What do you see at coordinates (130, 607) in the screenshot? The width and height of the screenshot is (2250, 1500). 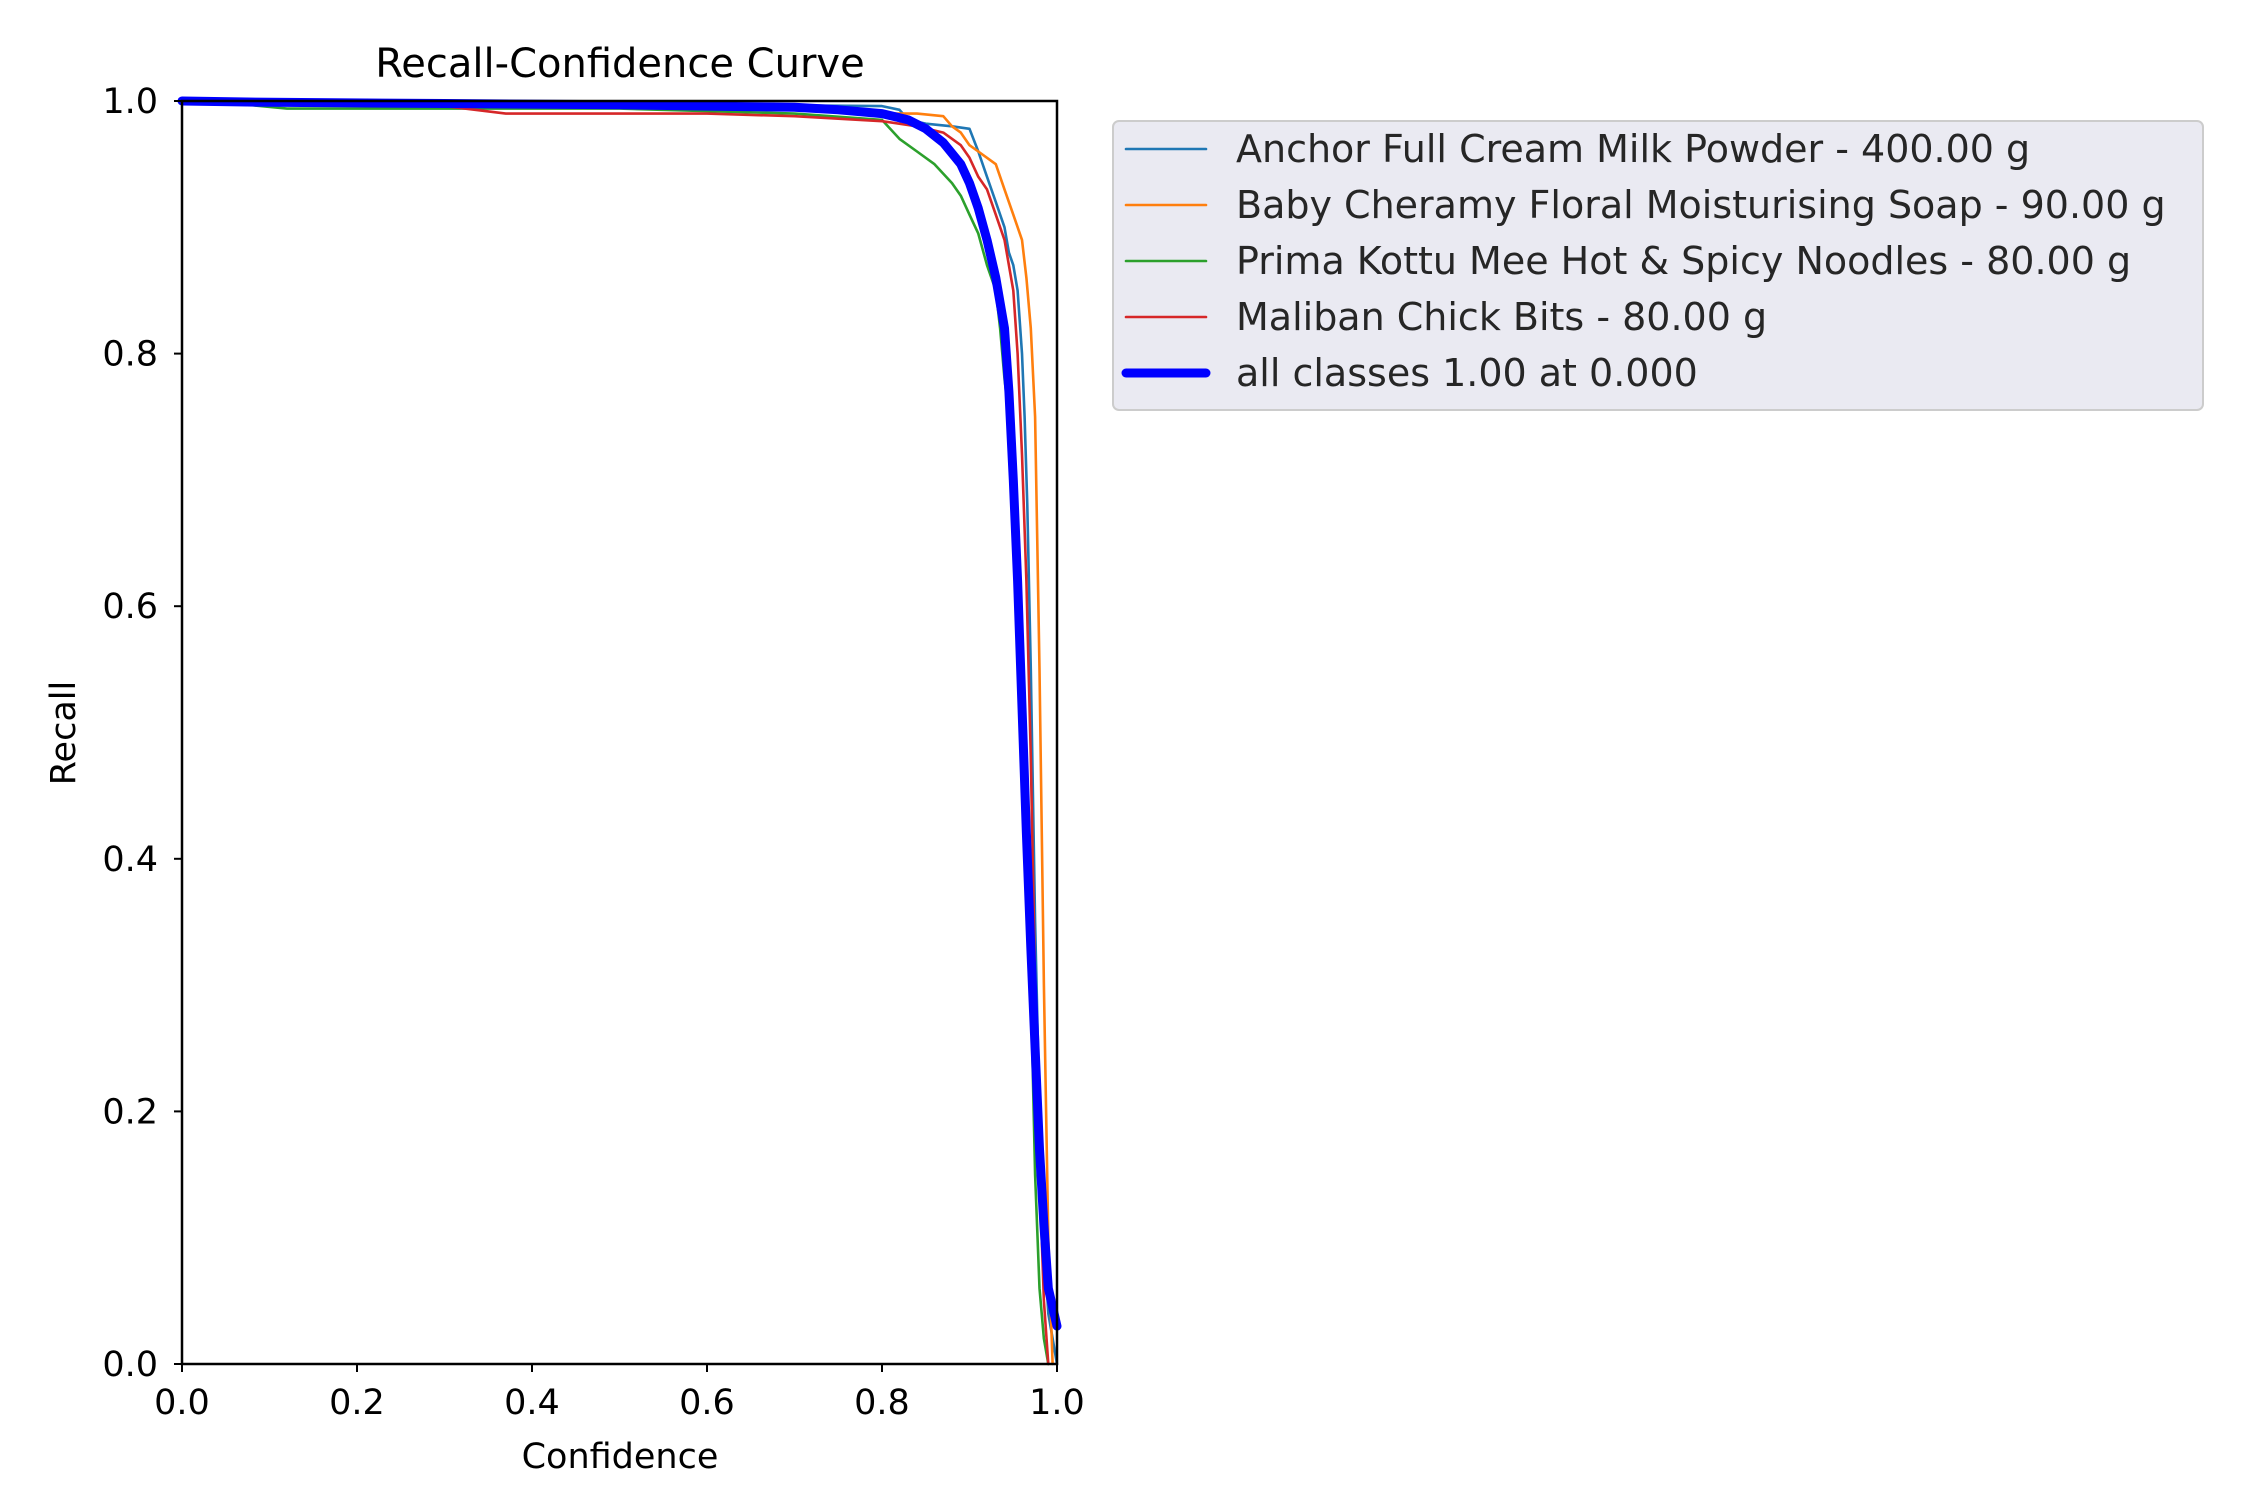 I see `y-tick-label: 0.6` at bounding box center [130, 607].